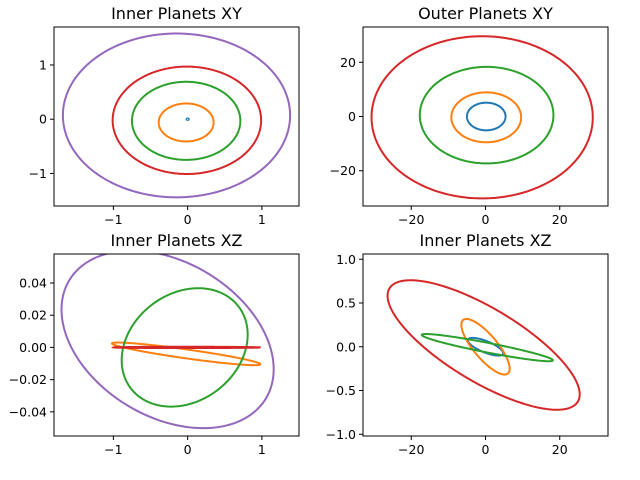 The image size is (640, 480). What do you see at coordinates (28, 411) in the screenshot?
I see `y-tick-label: −0.04` at bounding box center [28, 411].